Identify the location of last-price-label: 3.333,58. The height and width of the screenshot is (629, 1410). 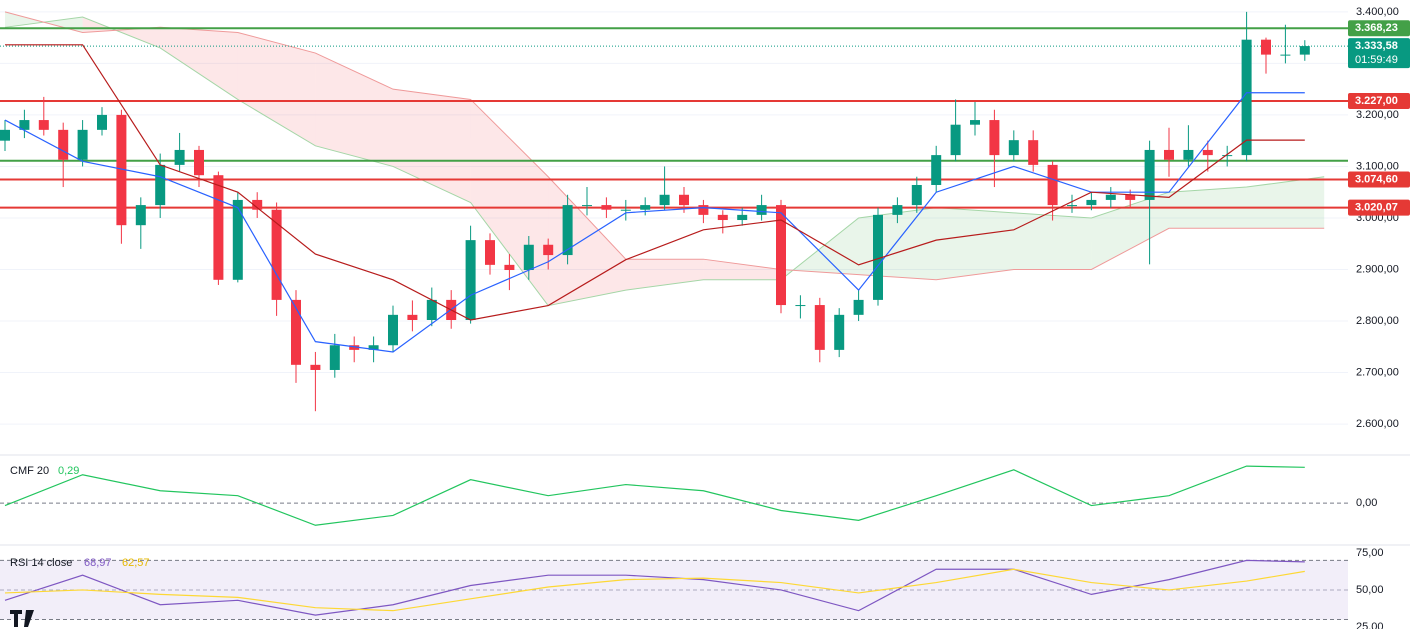
(1376, 46).